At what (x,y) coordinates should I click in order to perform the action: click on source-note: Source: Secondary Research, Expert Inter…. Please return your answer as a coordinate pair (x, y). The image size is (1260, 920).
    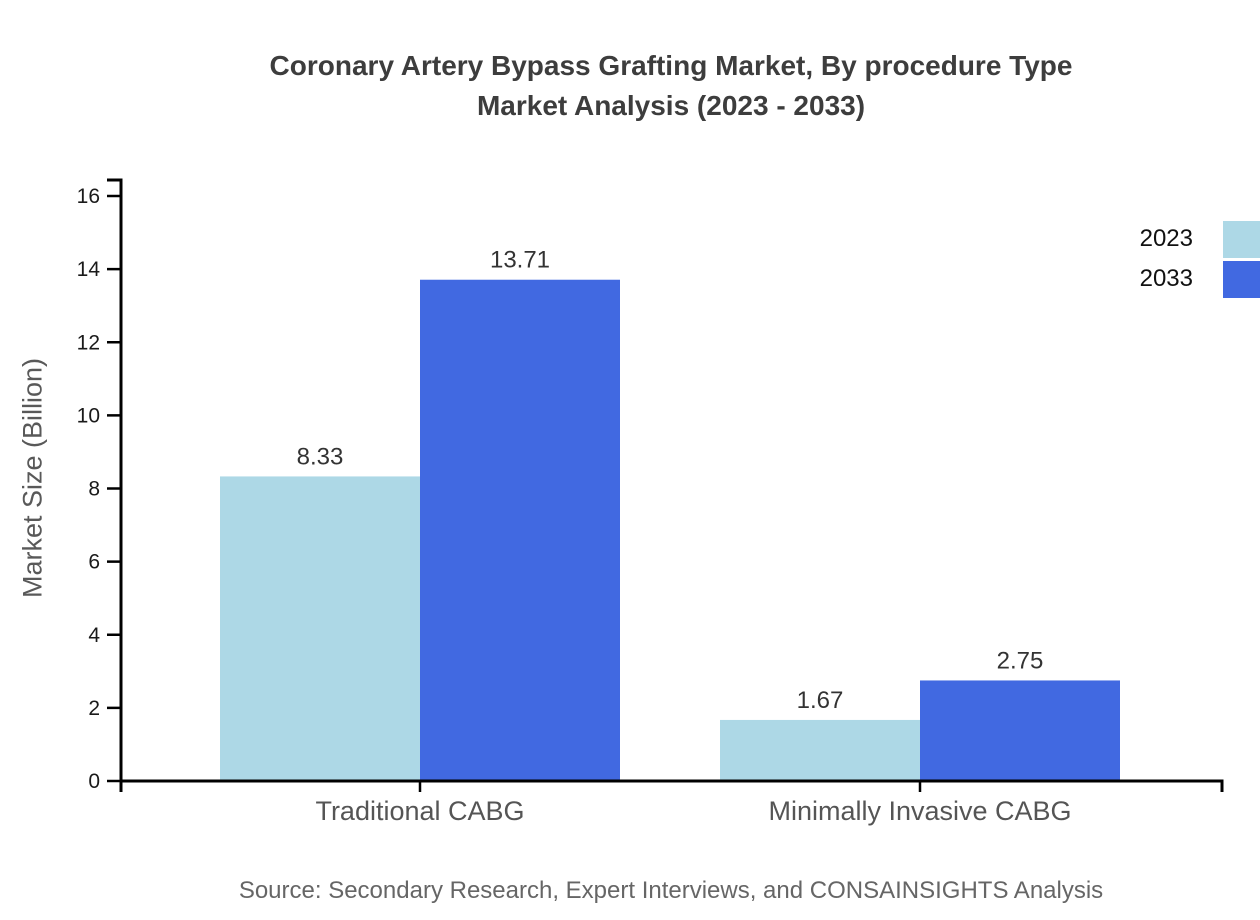
    Looking at the image, I should click on (671, 890).